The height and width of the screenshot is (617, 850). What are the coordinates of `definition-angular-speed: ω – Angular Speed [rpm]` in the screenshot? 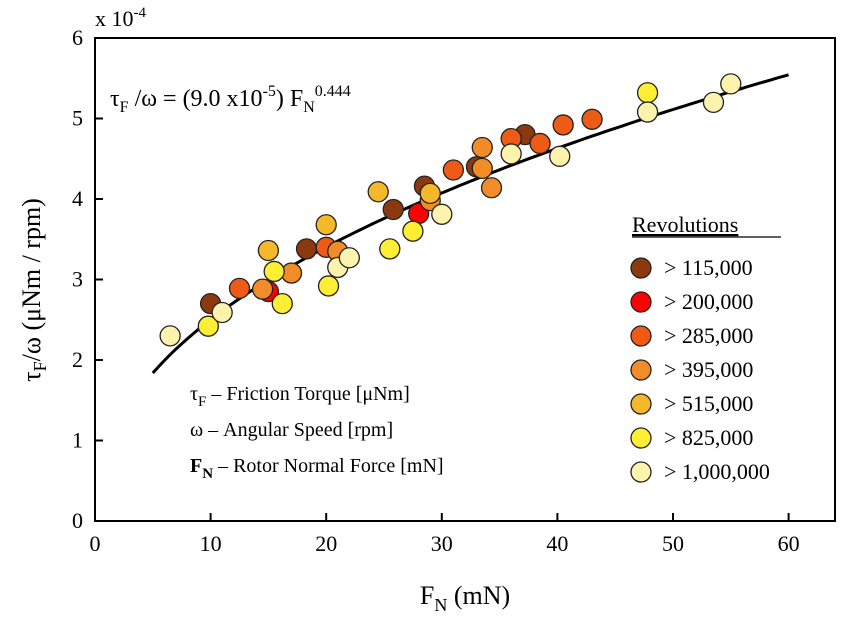 It's located at (291, 430).